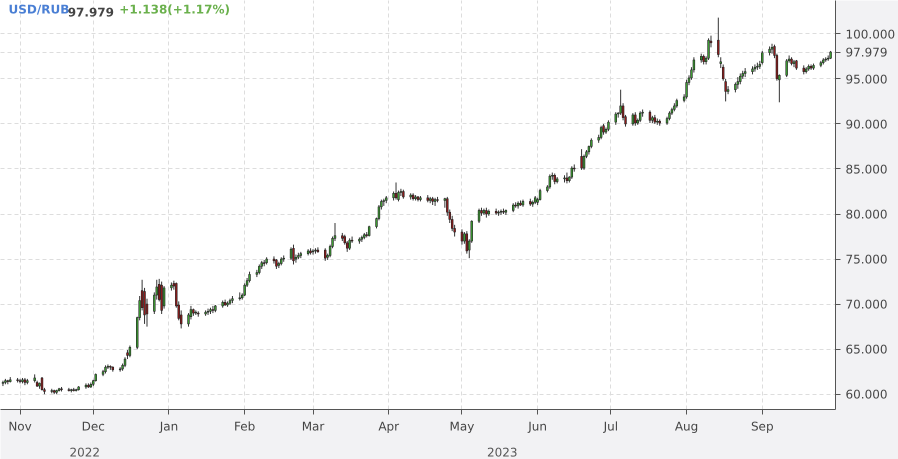 This screenshot has width=898, height=459. What do you see at coordinates (245, 427) in the screenshot?
I see `x-tick-label: Feb` at bounding box center [245, 427].